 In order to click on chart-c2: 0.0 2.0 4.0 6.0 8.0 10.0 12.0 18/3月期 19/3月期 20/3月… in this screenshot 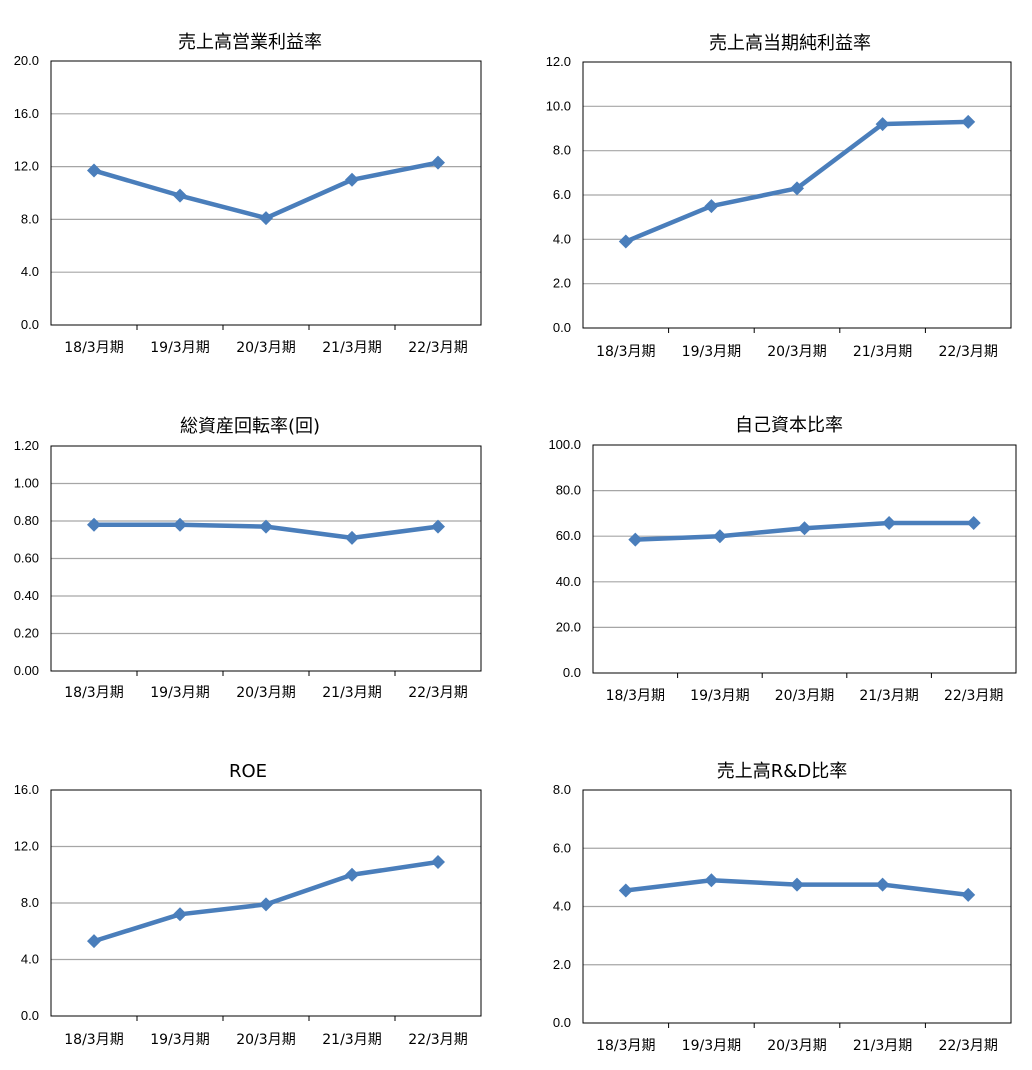, I will do `click(779, 196)`.